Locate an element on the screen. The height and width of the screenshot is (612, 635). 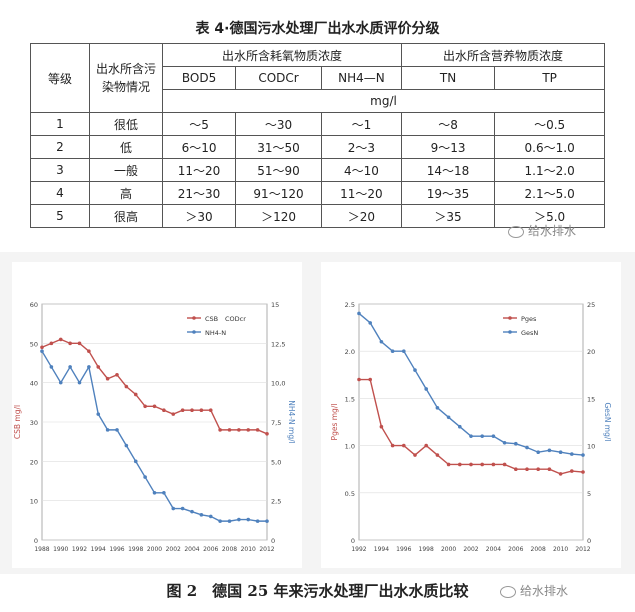
x-tick-label: 1994 is located at coordinates (98, 549).